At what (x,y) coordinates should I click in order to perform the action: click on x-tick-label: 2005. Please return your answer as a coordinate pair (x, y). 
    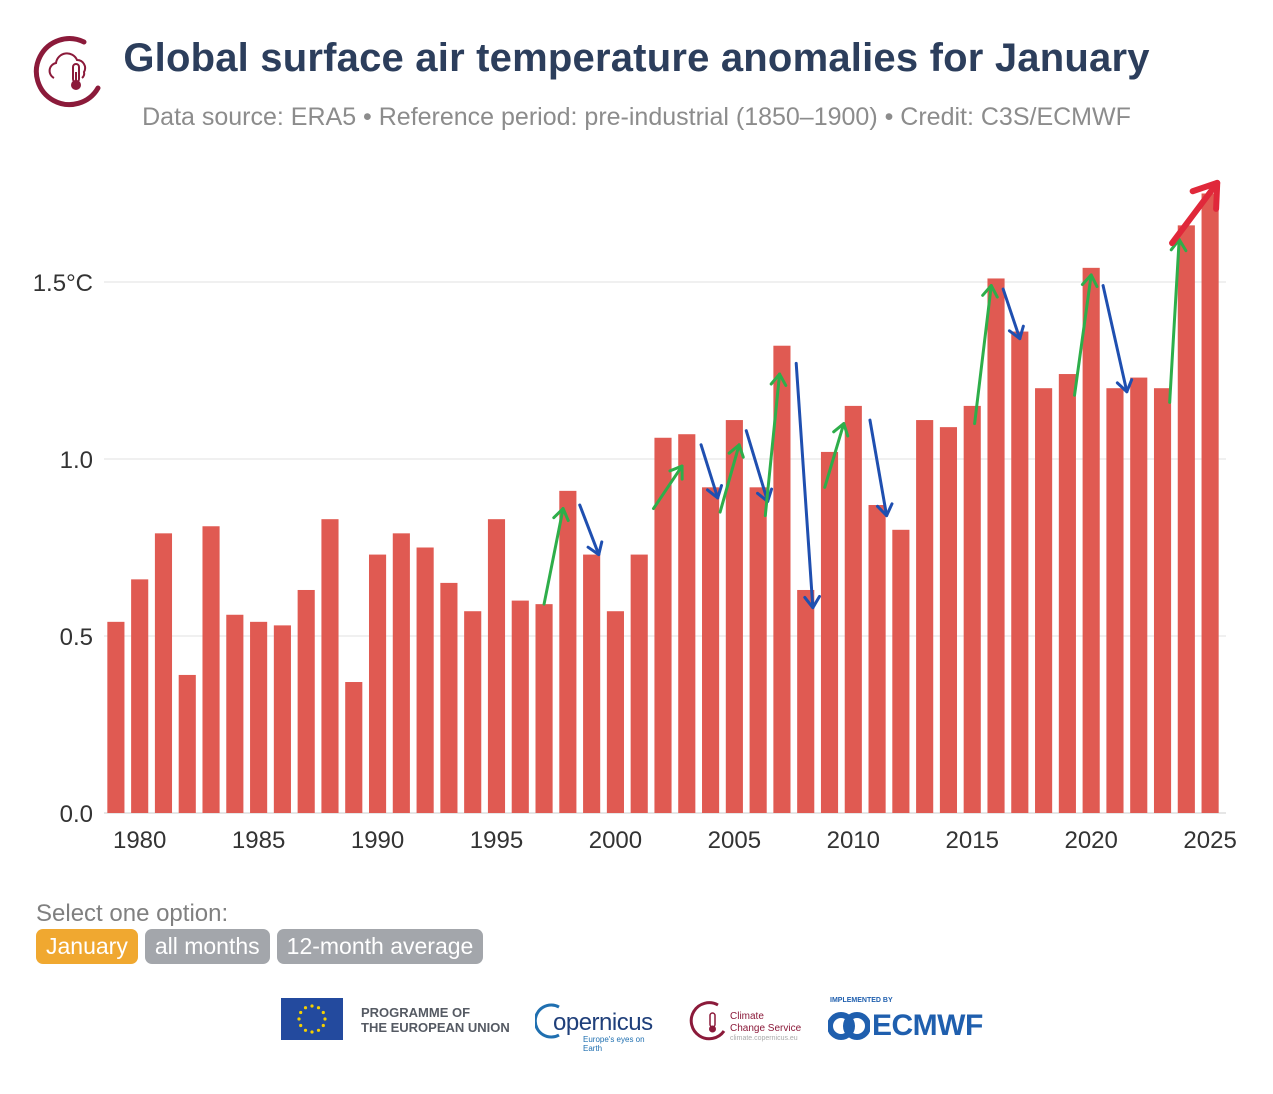
    Looking at the image, I should click on (734, 840).